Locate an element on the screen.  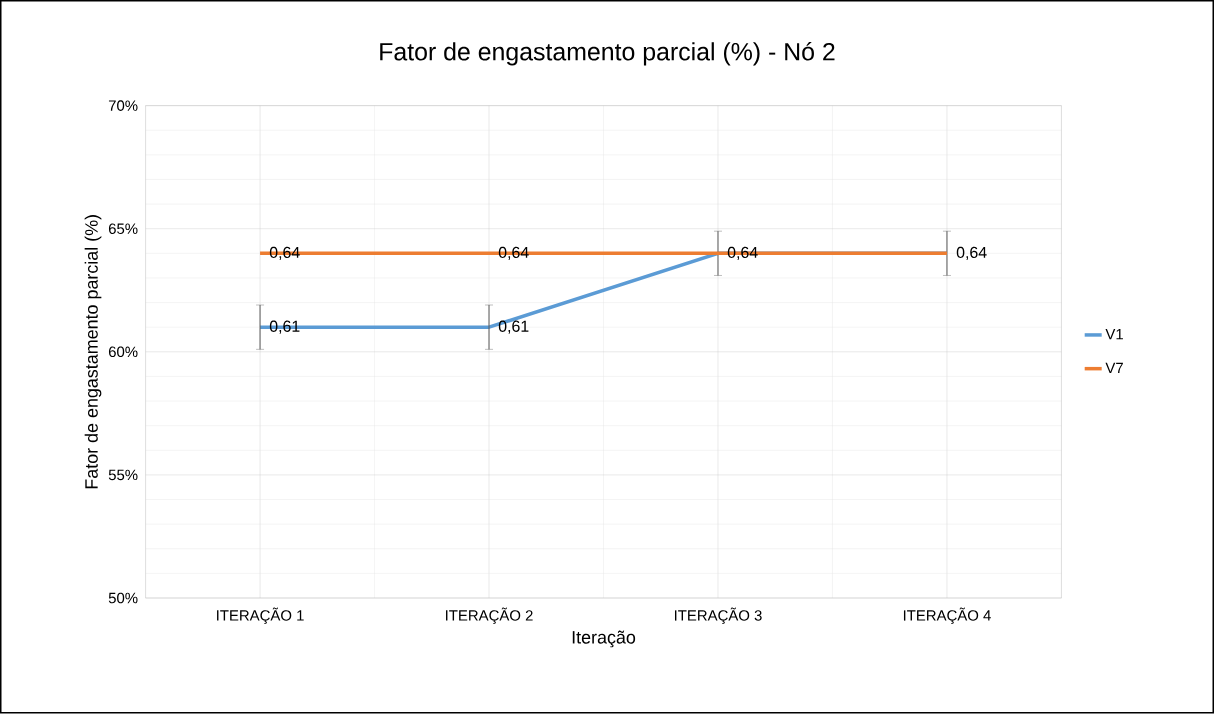
legend-label: V7 is located at coordinates (1114, 368).